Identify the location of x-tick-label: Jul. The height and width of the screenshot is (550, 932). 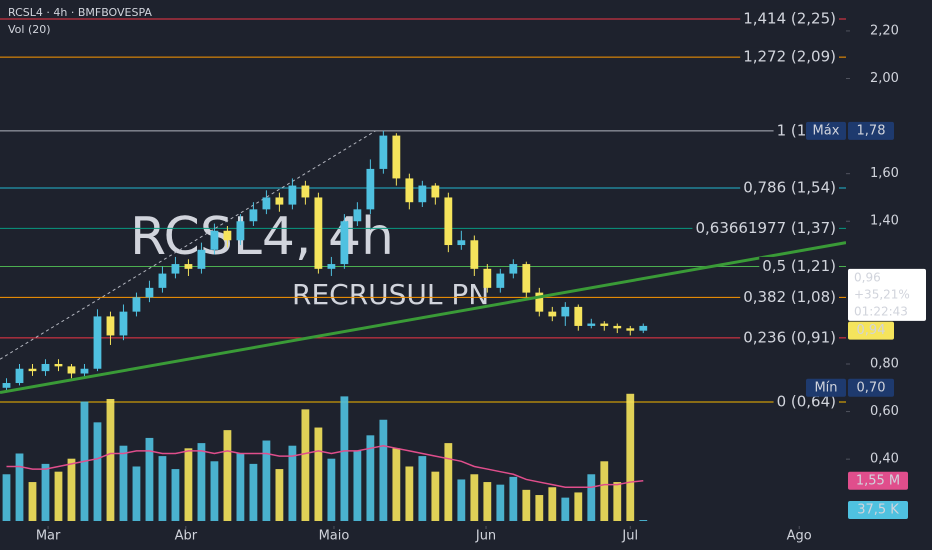
(629, 536).